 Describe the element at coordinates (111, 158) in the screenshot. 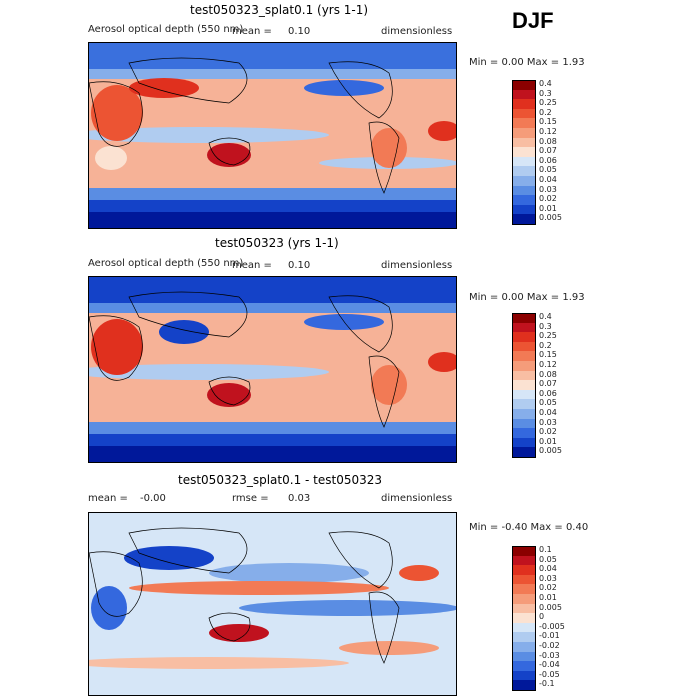

I see `panel1-africa-south` at that location.